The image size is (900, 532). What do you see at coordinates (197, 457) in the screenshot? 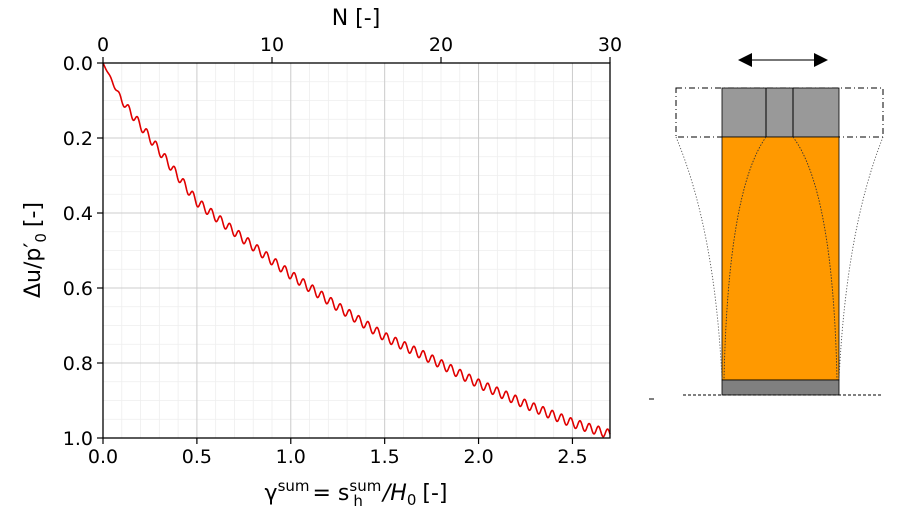
I see `x-tick-label: 0.5` at bounding box center [197, 457].